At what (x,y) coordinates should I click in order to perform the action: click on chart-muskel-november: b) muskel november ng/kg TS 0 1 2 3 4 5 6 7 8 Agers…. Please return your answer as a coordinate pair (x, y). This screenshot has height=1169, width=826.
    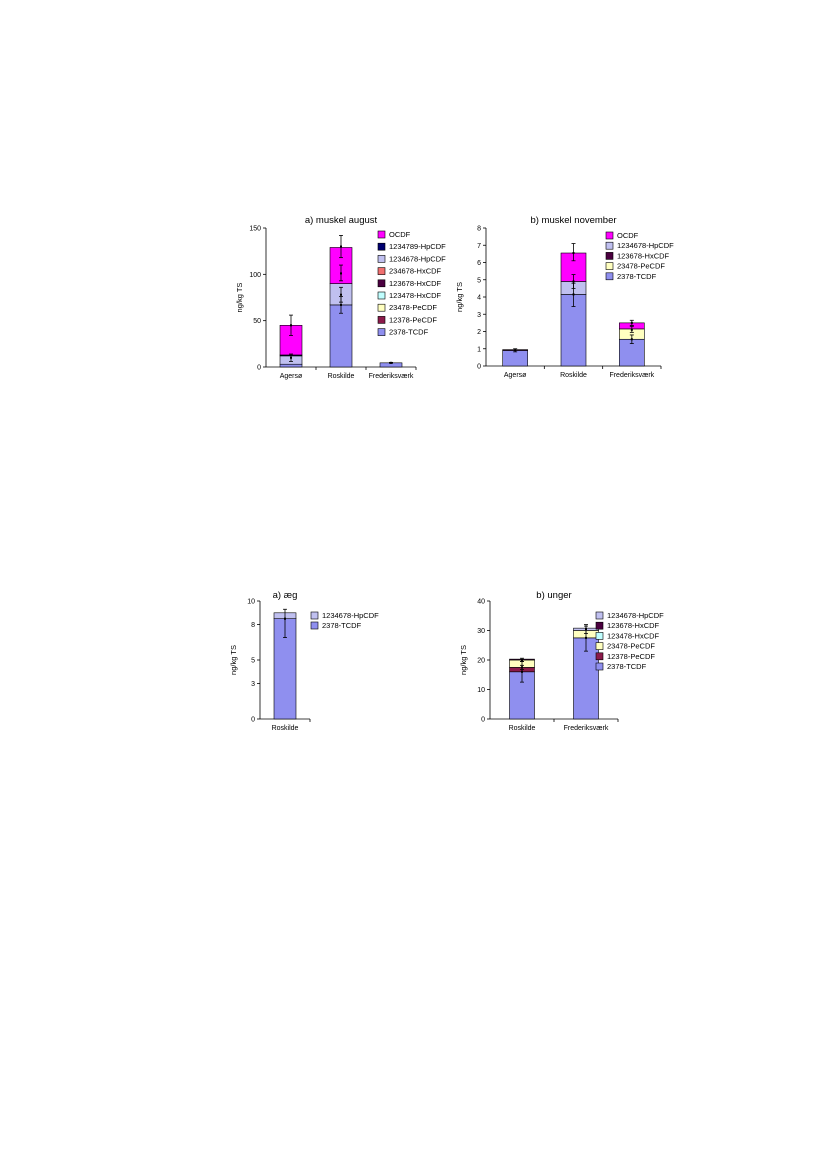
    Looking at the image, I should click on (585, 295).